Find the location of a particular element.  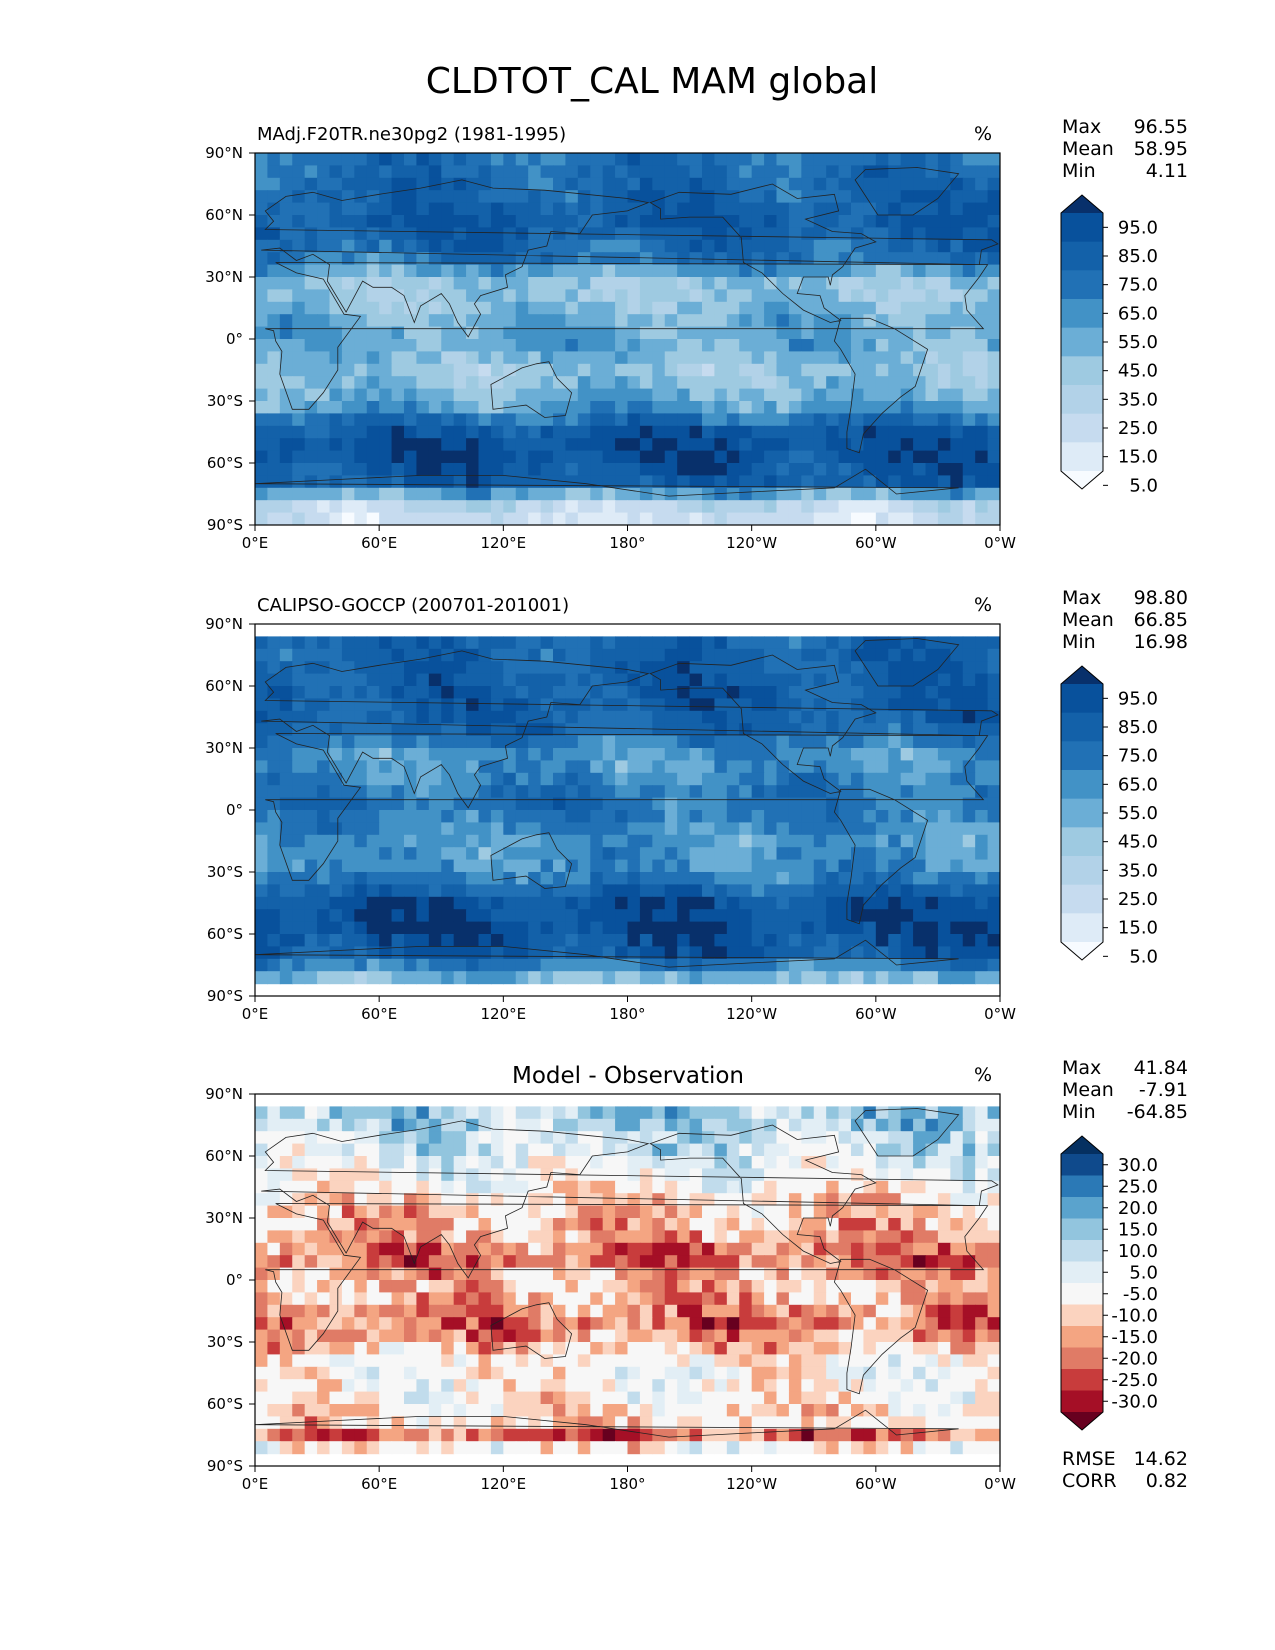

colorbar-extend-bottom is located at coordinates (1082, 951).